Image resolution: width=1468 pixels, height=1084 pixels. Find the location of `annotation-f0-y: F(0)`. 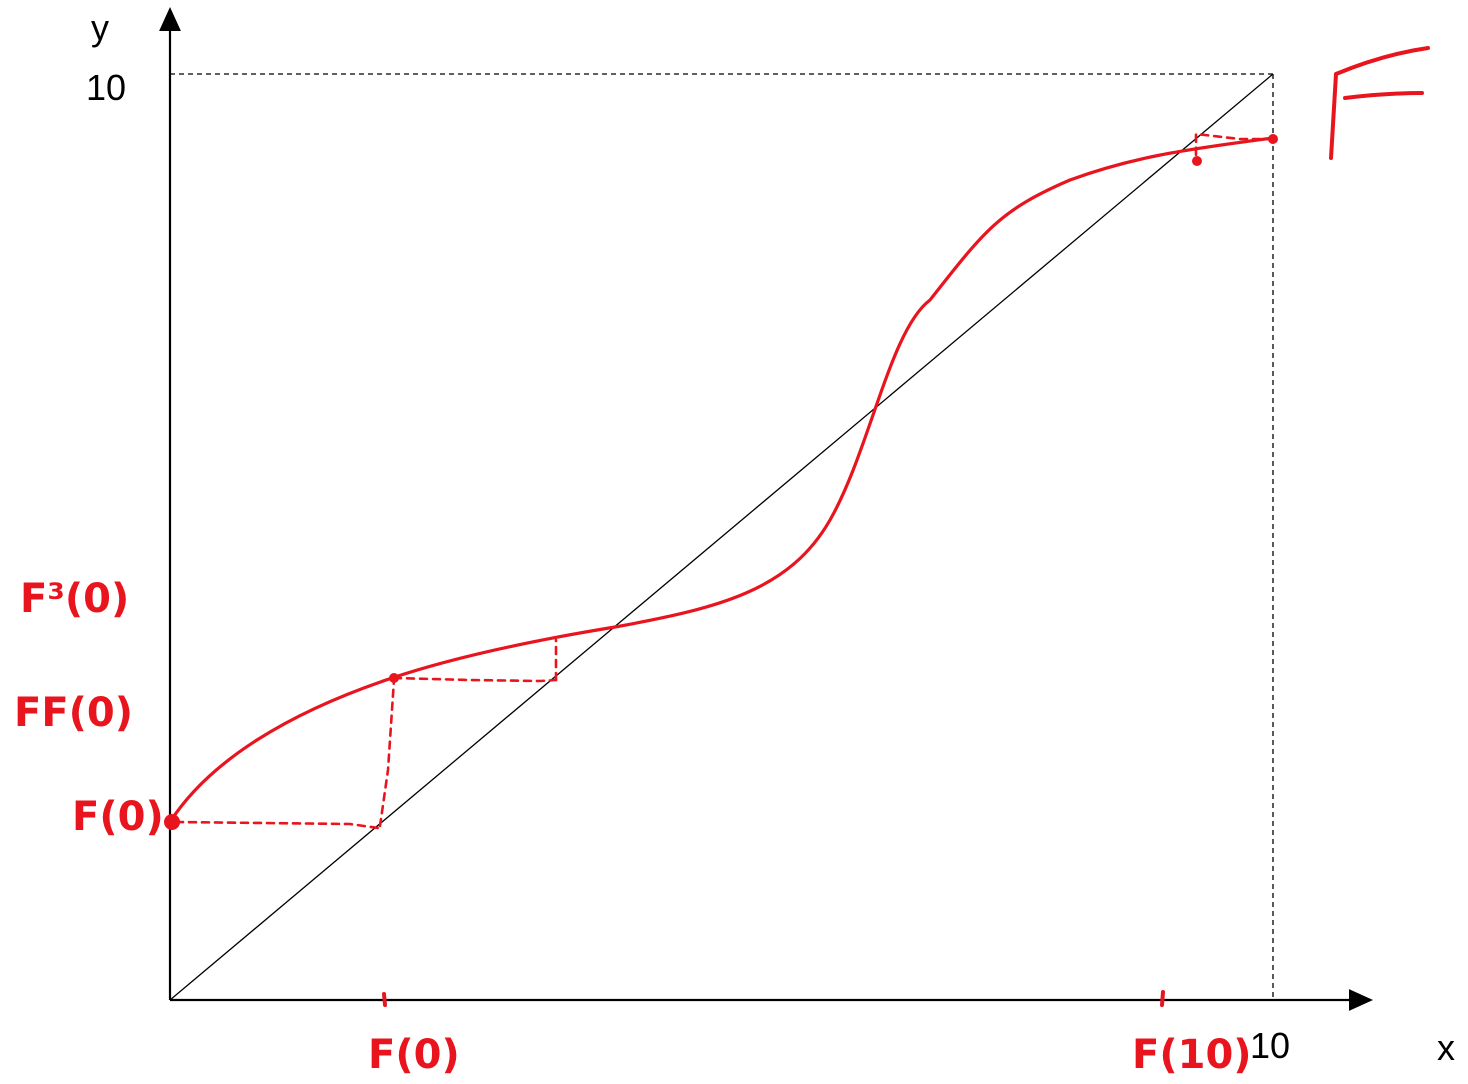

annotation-f0-y: F(0) is located at coordinates (118, 817).